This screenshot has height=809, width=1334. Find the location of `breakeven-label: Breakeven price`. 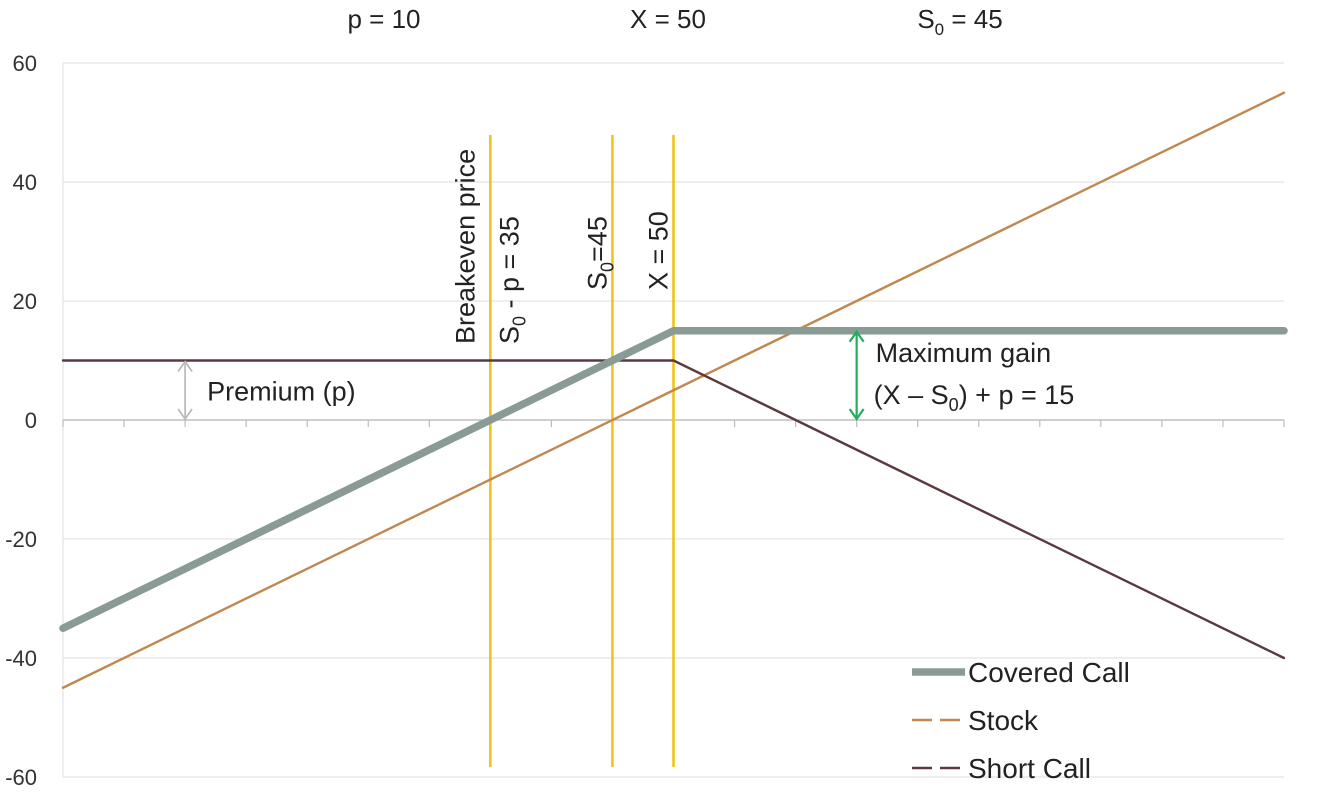

breakeven-label: Breakeven price is located at coordinates (465, 246).